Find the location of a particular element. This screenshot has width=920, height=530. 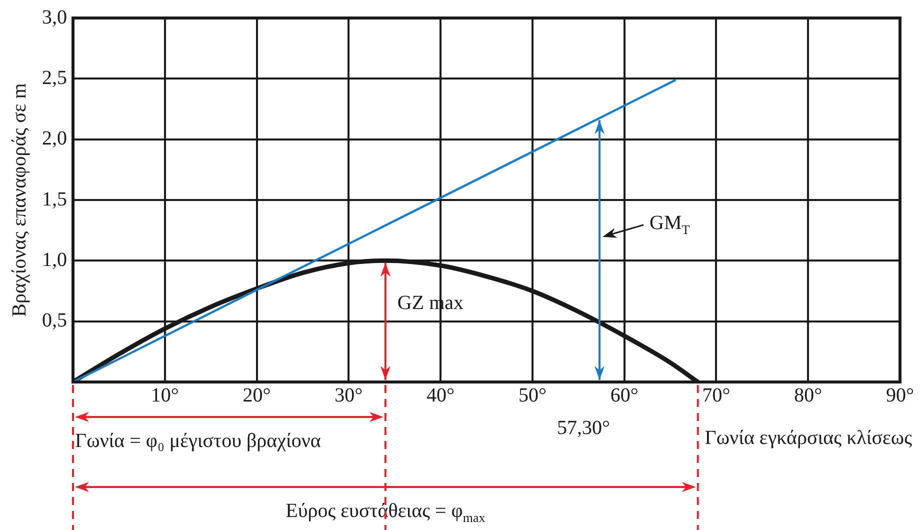

y-tick-label: 1,5 is located at coordinates (54, 199).